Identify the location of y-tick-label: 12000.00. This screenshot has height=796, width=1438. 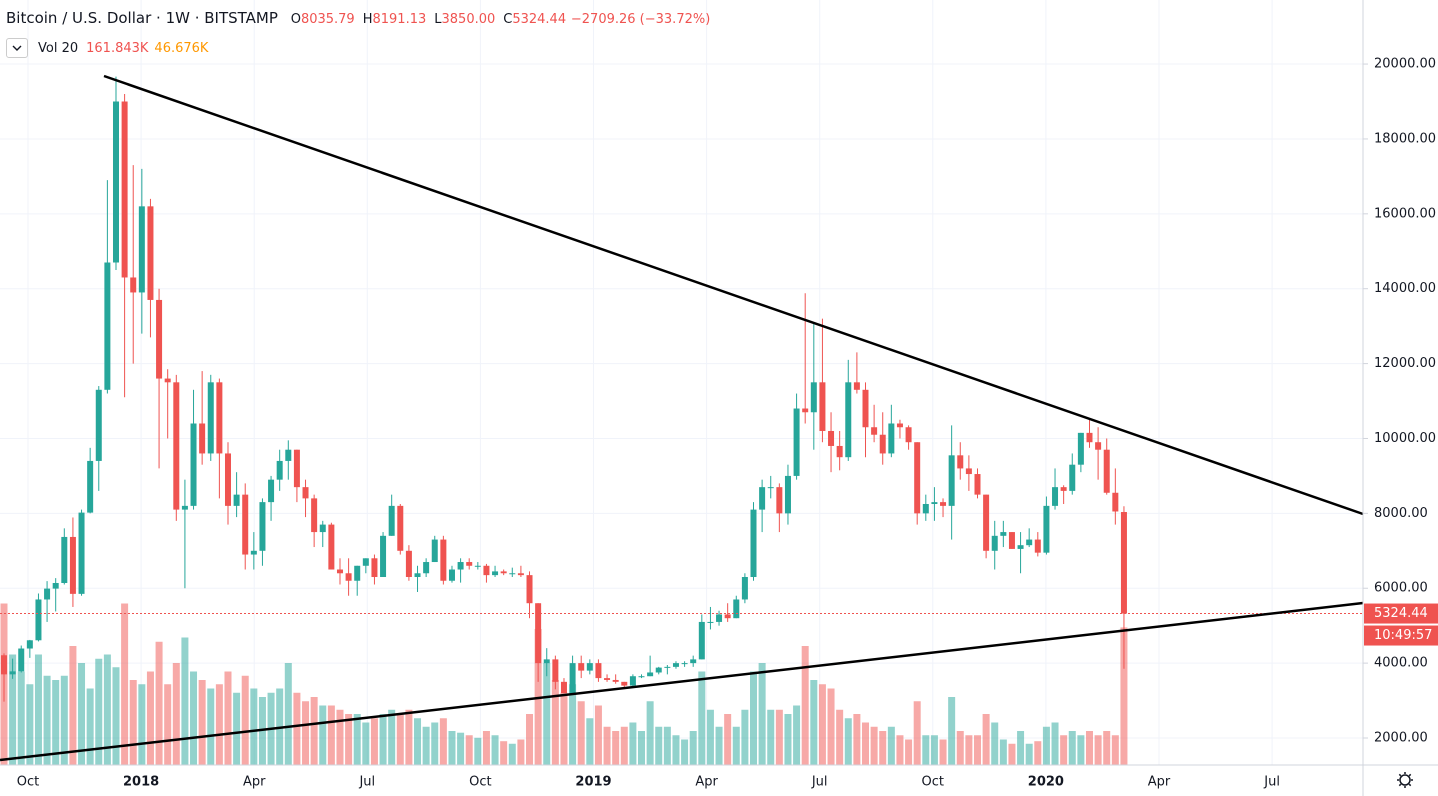
(1405, 363).